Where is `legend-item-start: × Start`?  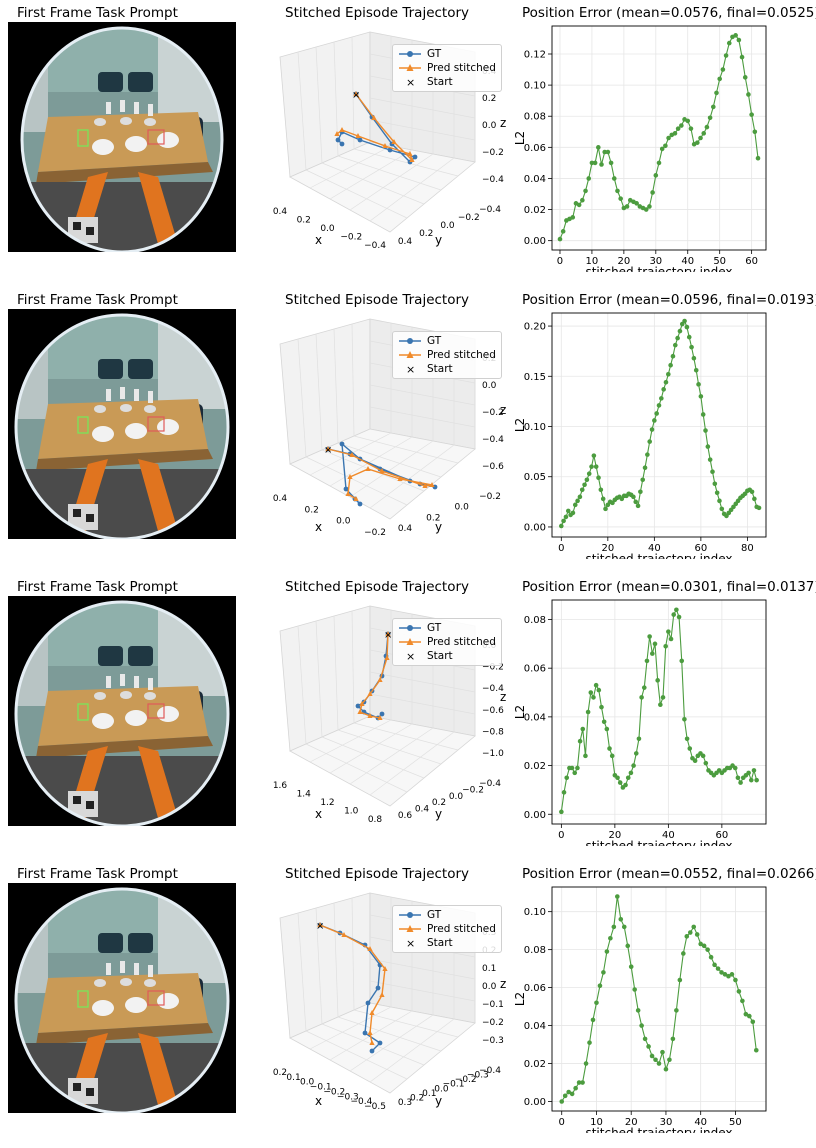 legend-item-start: × Start is located at coordinates (447, 943).